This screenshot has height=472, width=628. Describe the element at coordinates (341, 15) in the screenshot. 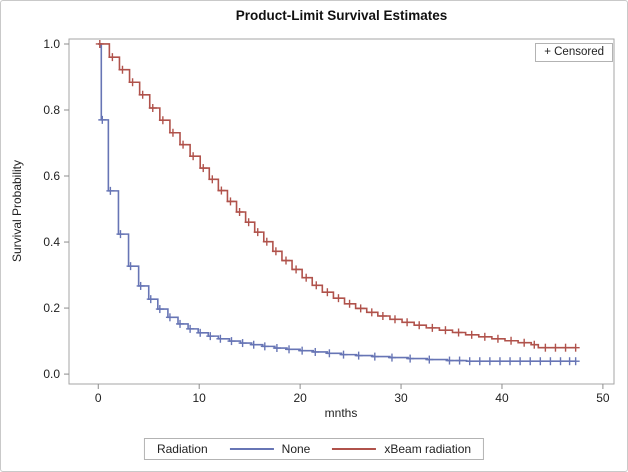

I see `chart-title: Product-Limit Survival Estimates` at that location.